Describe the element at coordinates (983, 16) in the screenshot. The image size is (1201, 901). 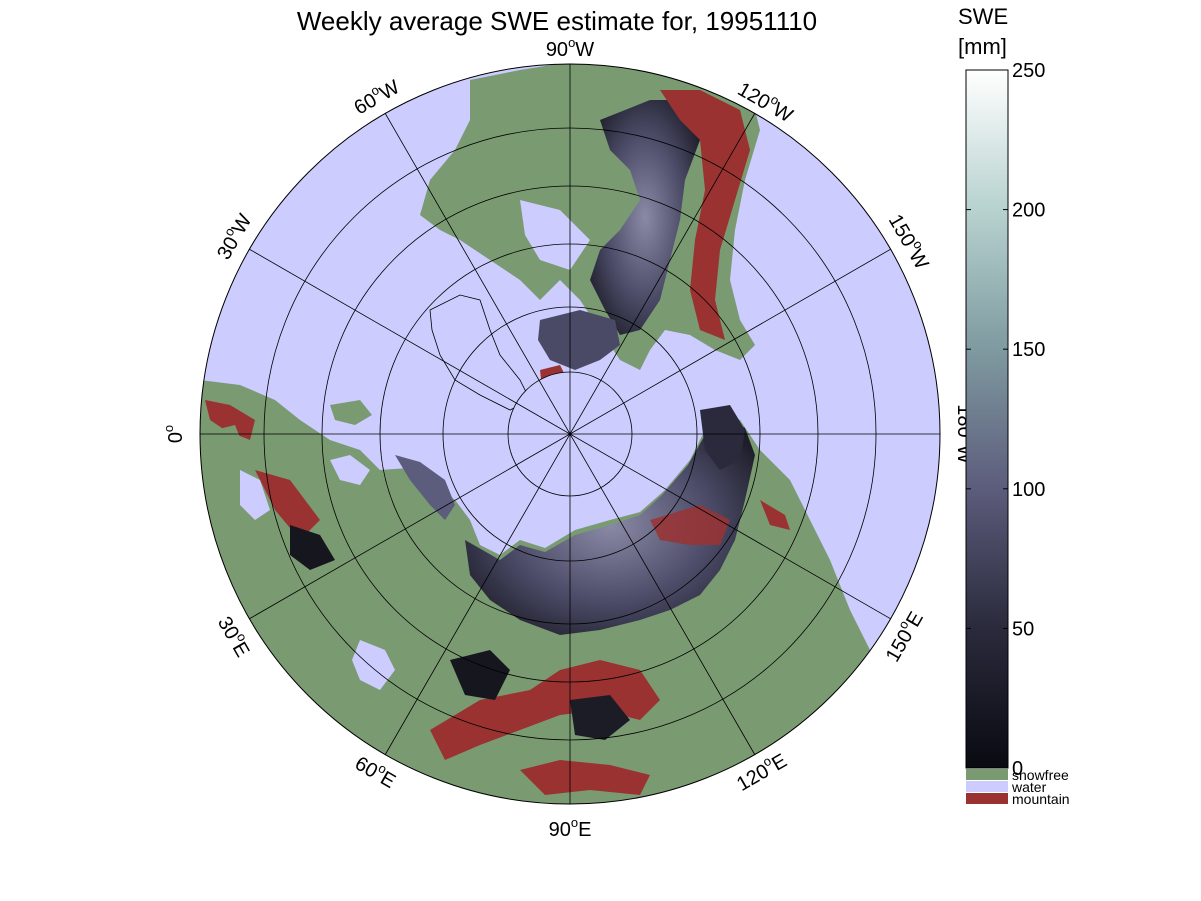
I see `colorbar-title-line1: SWE` at that location.